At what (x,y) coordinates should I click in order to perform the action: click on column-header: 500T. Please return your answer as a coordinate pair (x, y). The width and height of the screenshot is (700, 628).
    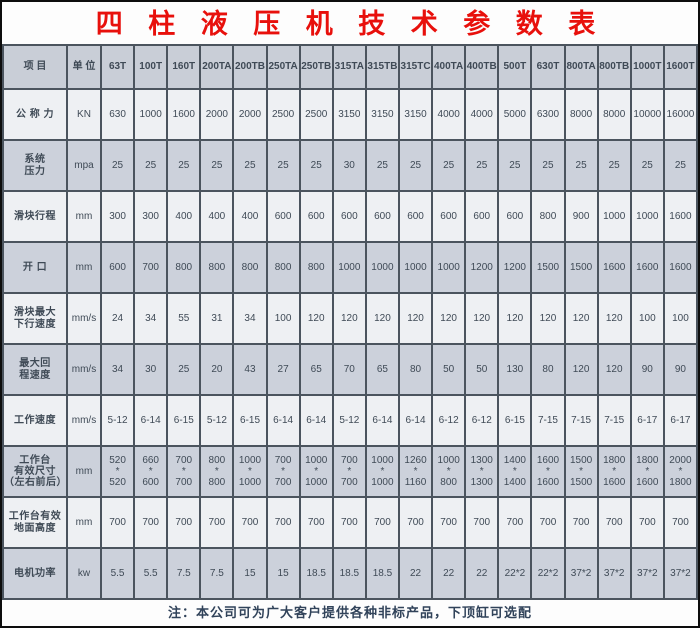
    Looking at the image, I should click on (515, 67).